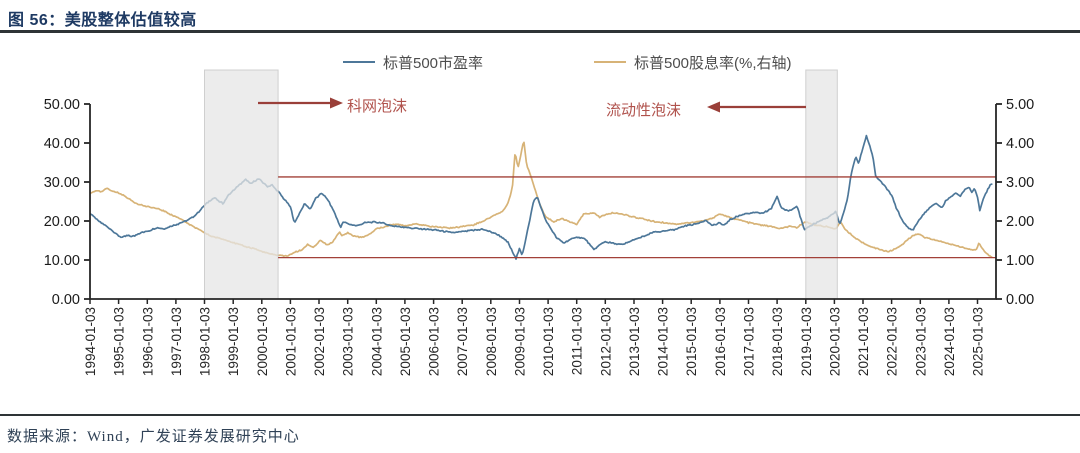 The width and height of the screenshot is (1080, 453). I want to click on pe-line-swatch, so click(359, 62).